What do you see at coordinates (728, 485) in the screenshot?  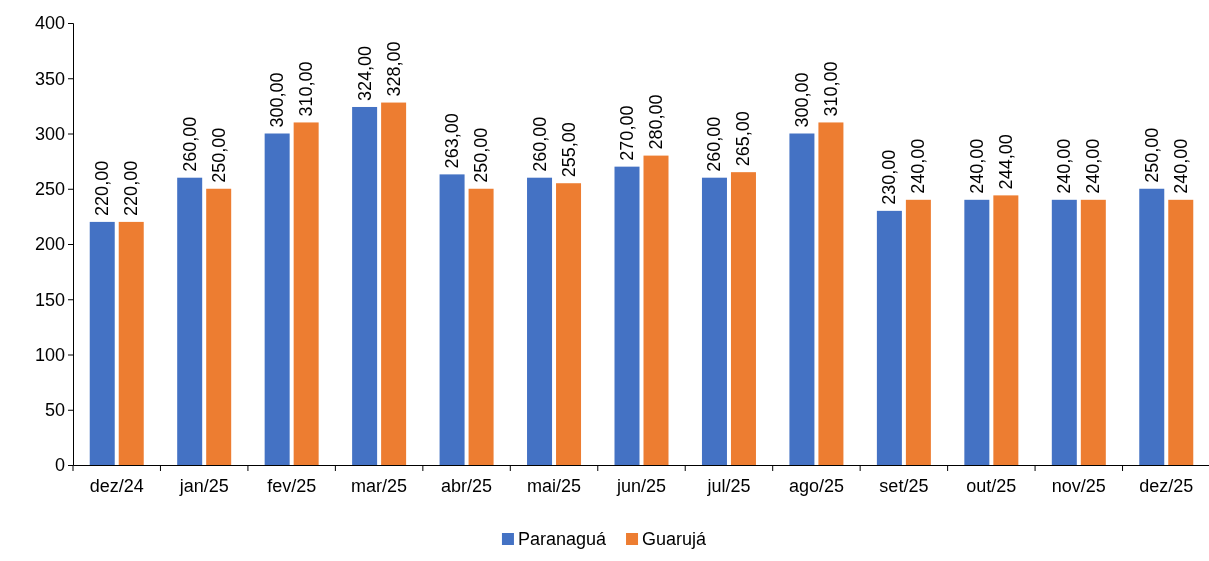 I see `x-tick-label: jul/25` at bounding box center [728, 485].